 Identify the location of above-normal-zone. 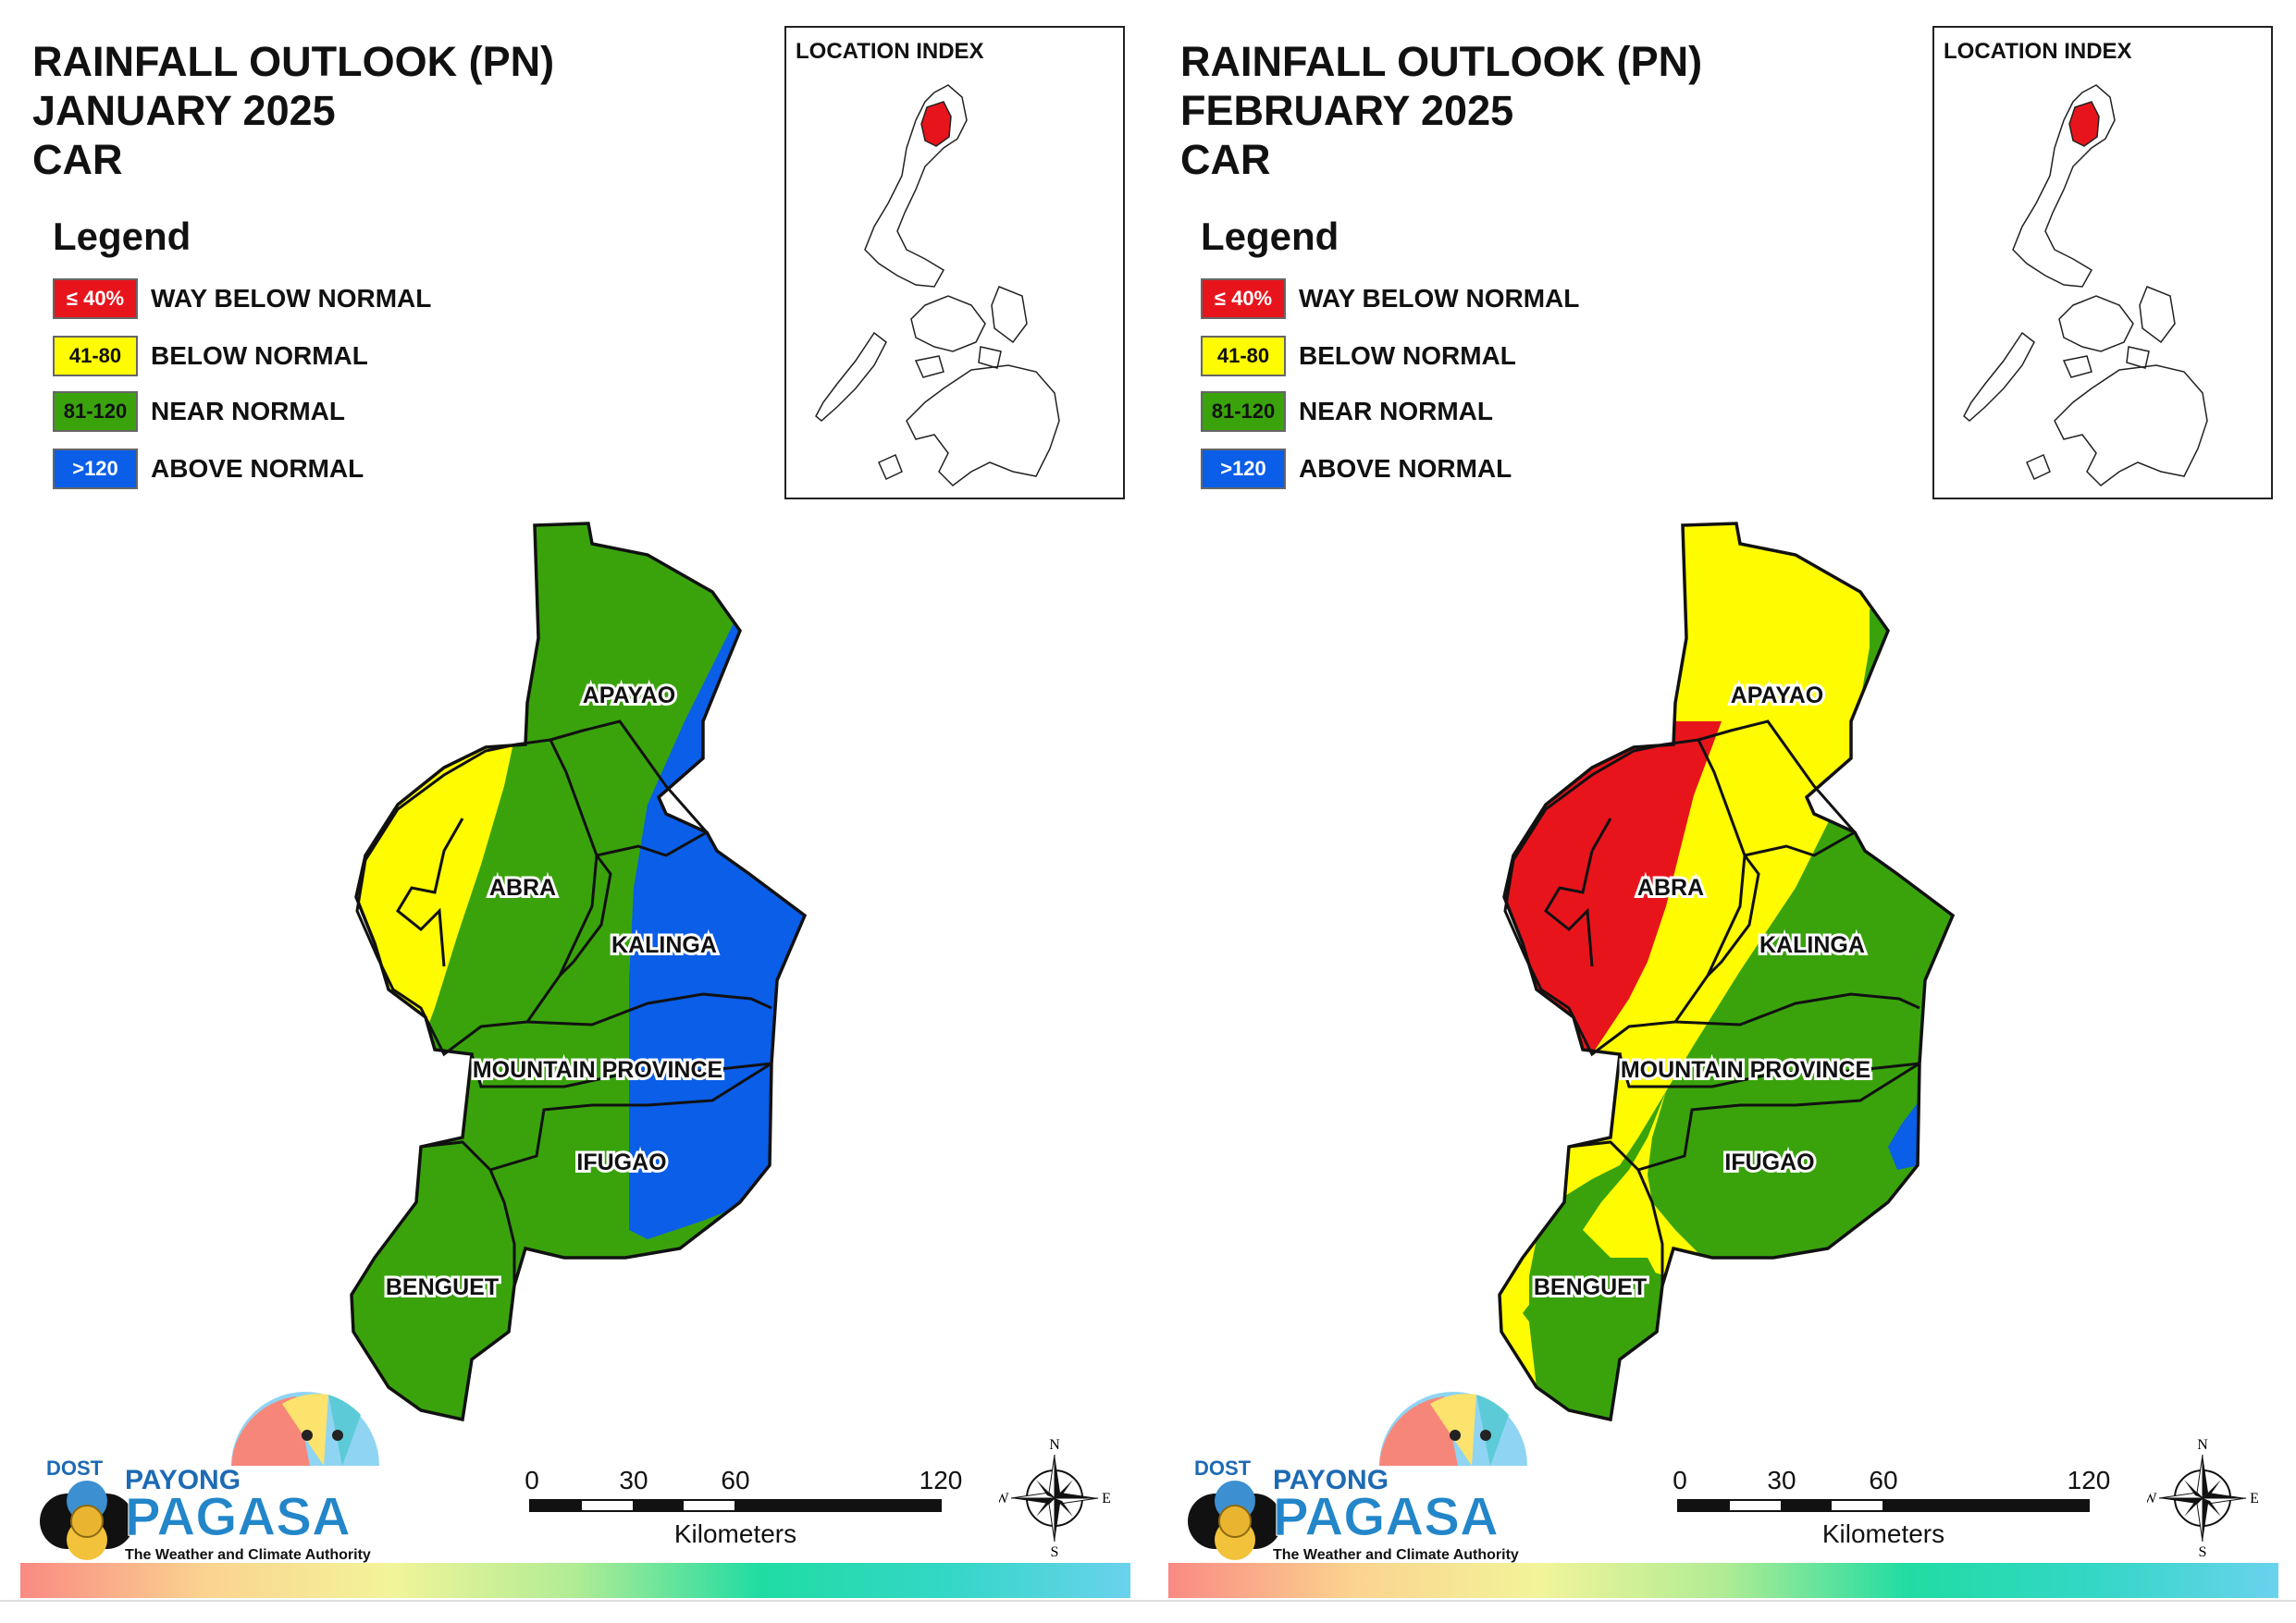
(1904, 1135).